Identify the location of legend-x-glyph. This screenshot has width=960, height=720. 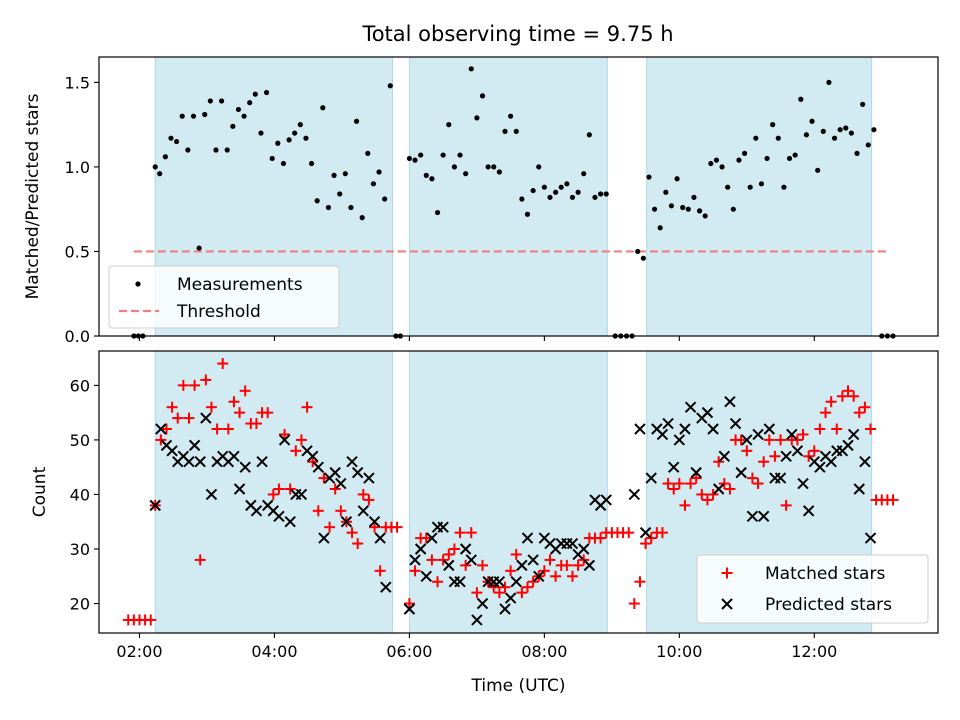
(727, 604).